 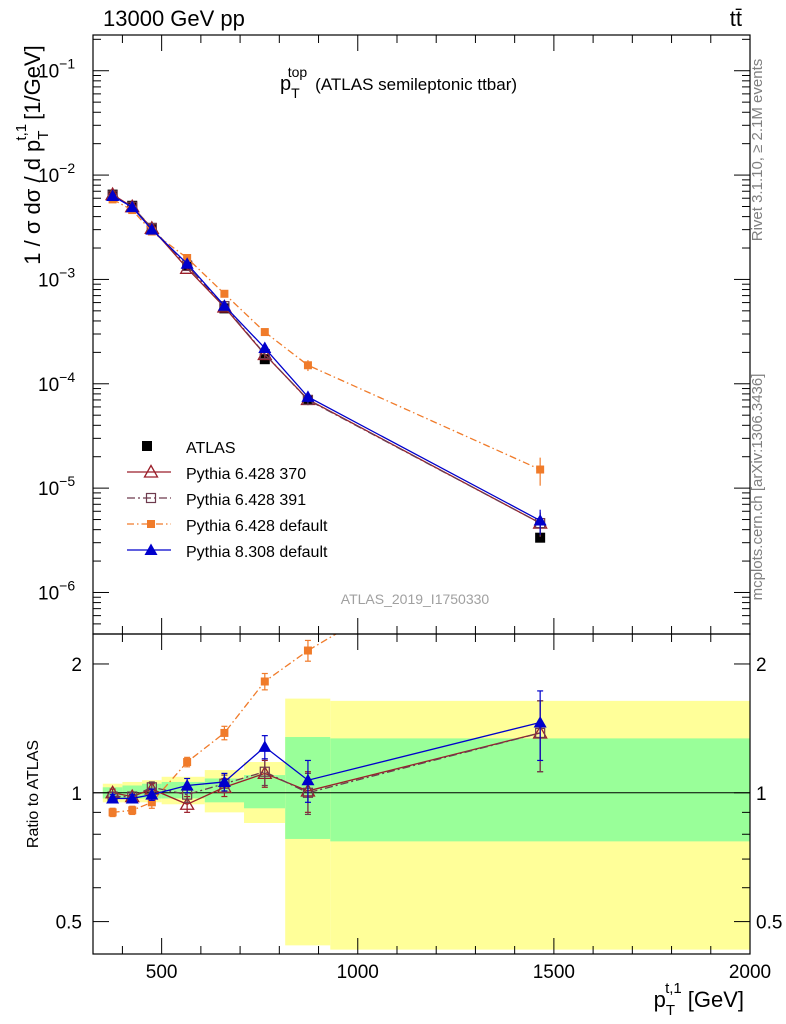 What do you see at coordinates (415, 599) in the screenshot?
I see `analysis-label: ATLAS_2019_I1750330` at bounding box center [415, 599].